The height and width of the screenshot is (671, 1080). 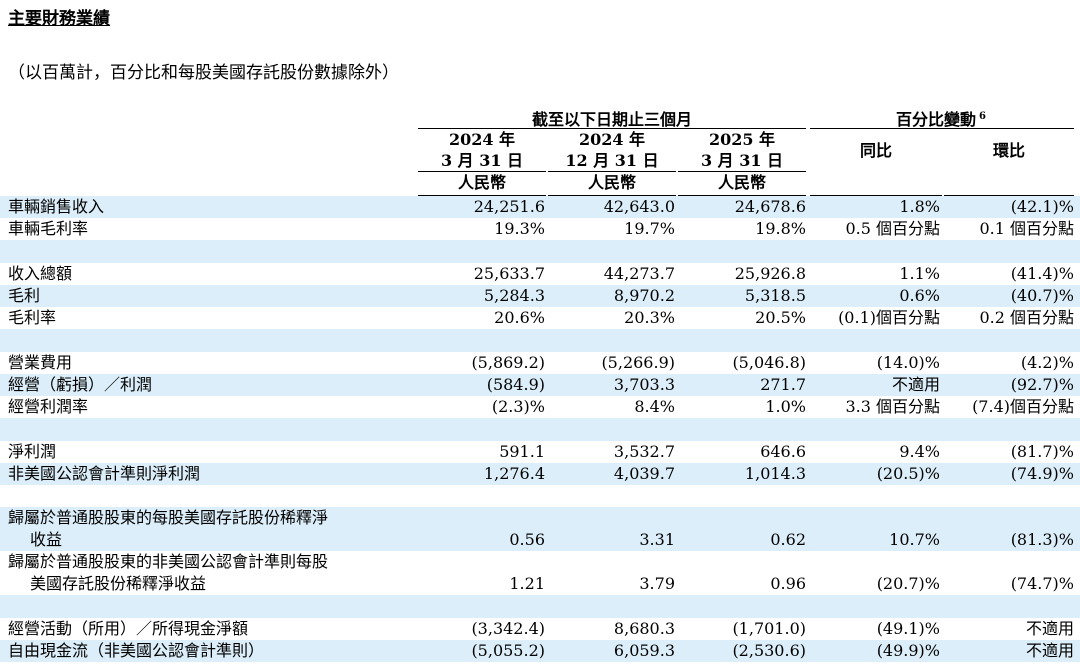 What do you see at coordinates (742, 150) in the screenshot?
I see `column-header-q1-2025: 2025 年 3 月 31 日` at bounding box center [742, 150].